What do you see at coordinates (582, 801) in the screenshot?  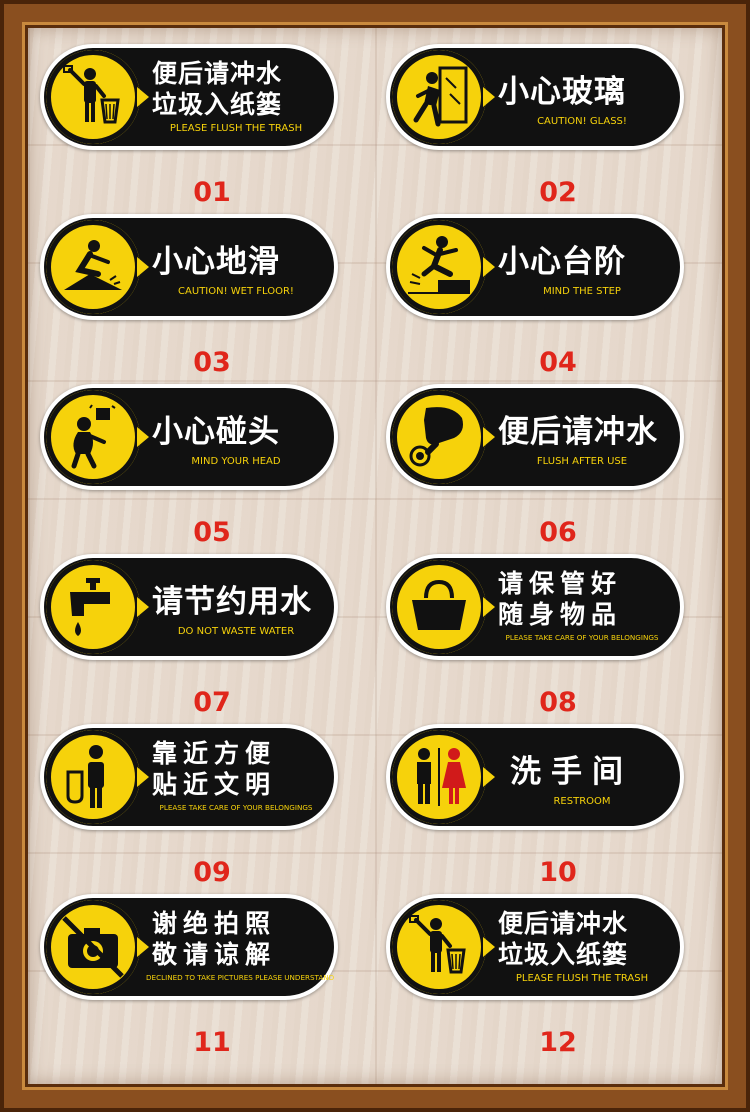 I see `sign-text-en: RESTROOM` at bounding box center [582, 801].